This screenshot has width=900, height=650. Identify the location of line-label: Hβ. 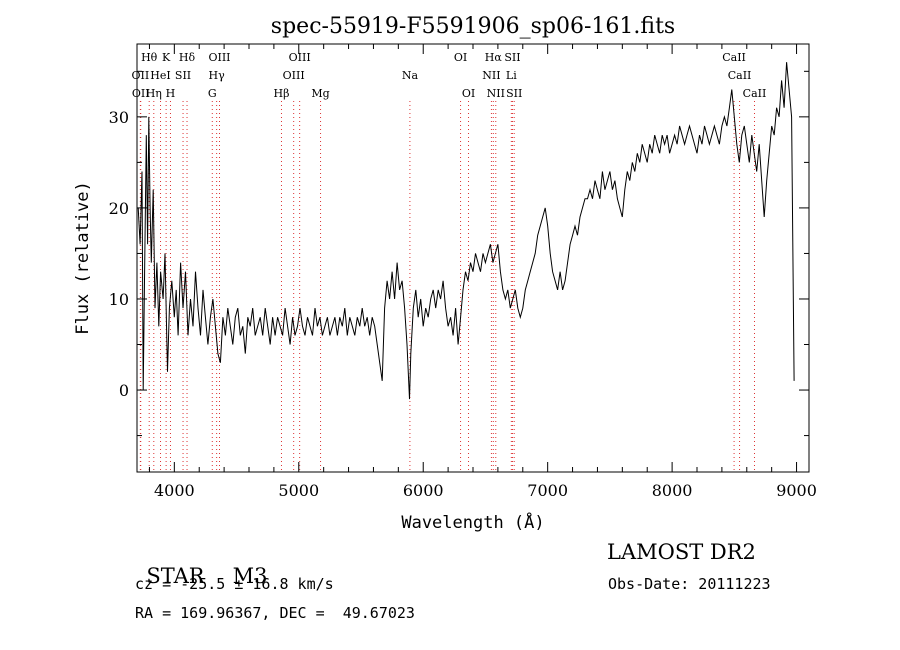
(282, 93).